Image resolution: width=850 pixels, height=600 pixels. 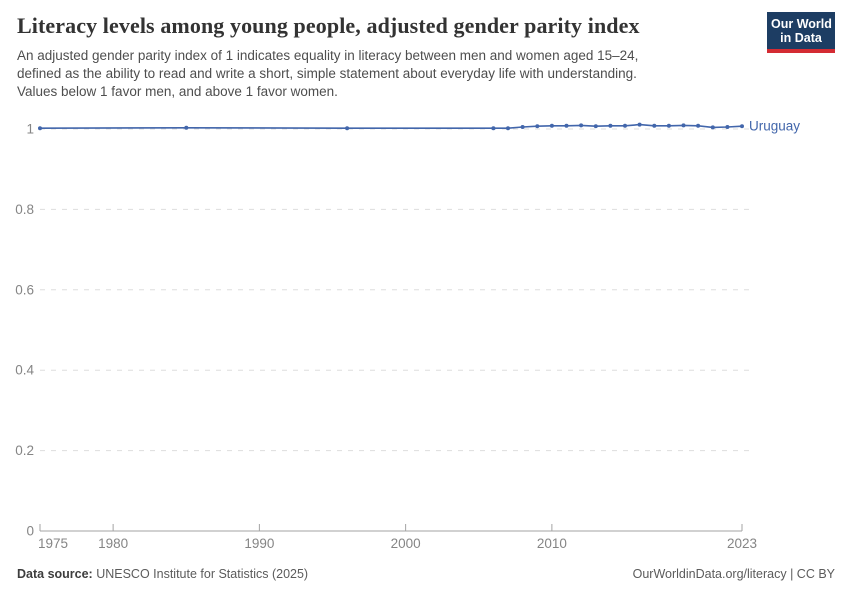 I want to click on data-source-value: UNESCO Institute for Statistics (2025), so click(x=200, y=574).